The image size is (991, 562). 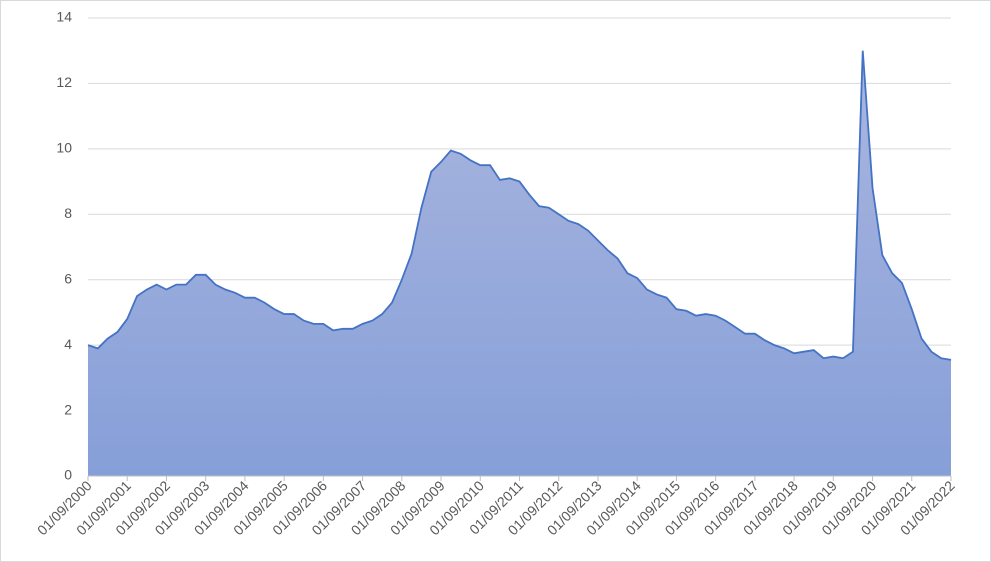 What do you see at coordinates (68, 278) in the screenshot?
I see `y-tick-label: 6` at bounding box center [68, 278].